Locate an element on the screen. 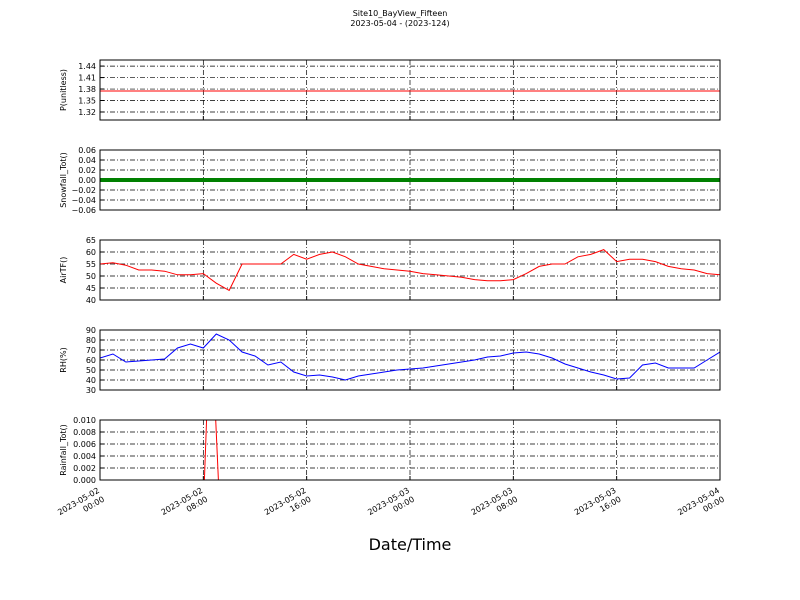 The width and height of the screenshot is (800, 600). chart-subtitle: 2023-05-04 - (2023-124) is located at coordinates (399, 23).